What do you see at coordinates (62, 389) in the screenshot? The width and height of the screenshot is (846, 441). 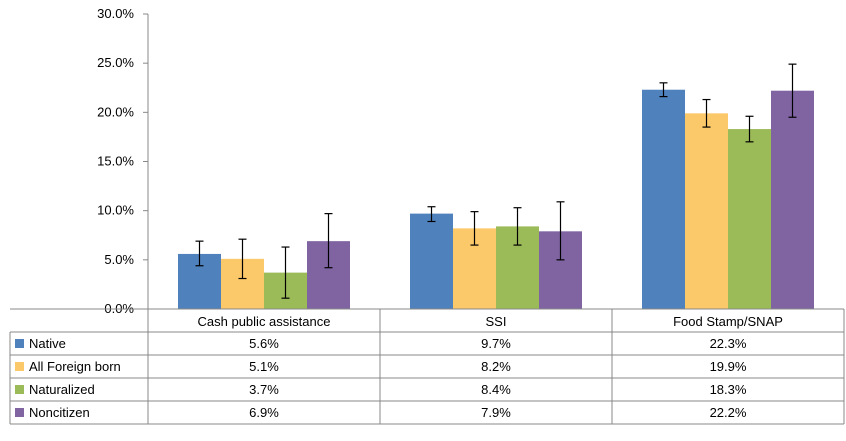 I see `legend-label: Naturalized` at bounding box center [62, 389].